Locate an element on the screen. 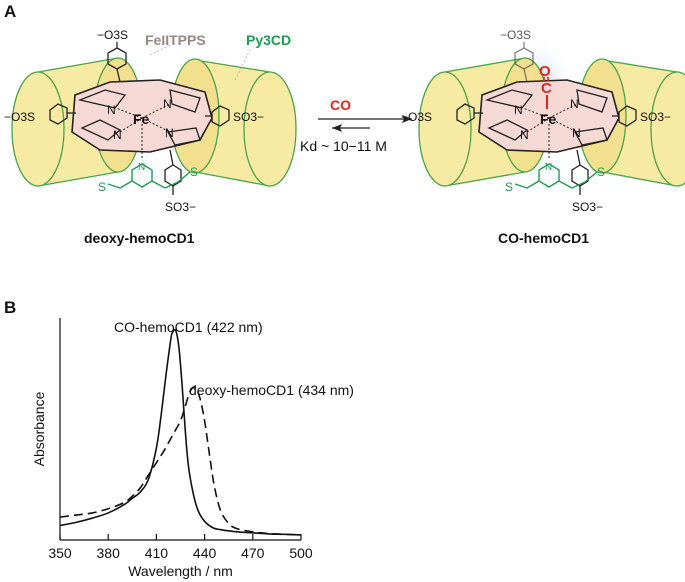 The height and width of the screenshot is (582, 685). fe-tpps-label: FeIITPPS is located at coordinates (175, 40).